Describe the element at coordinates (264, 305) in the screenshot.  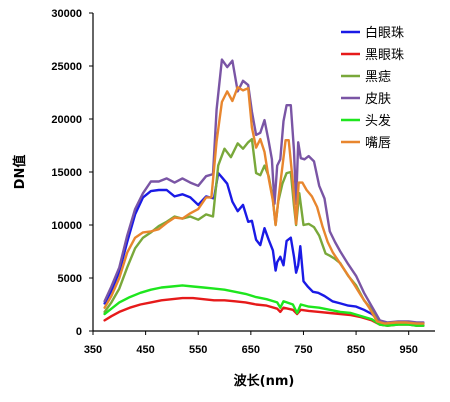
I see `series-line-头发` at that location.